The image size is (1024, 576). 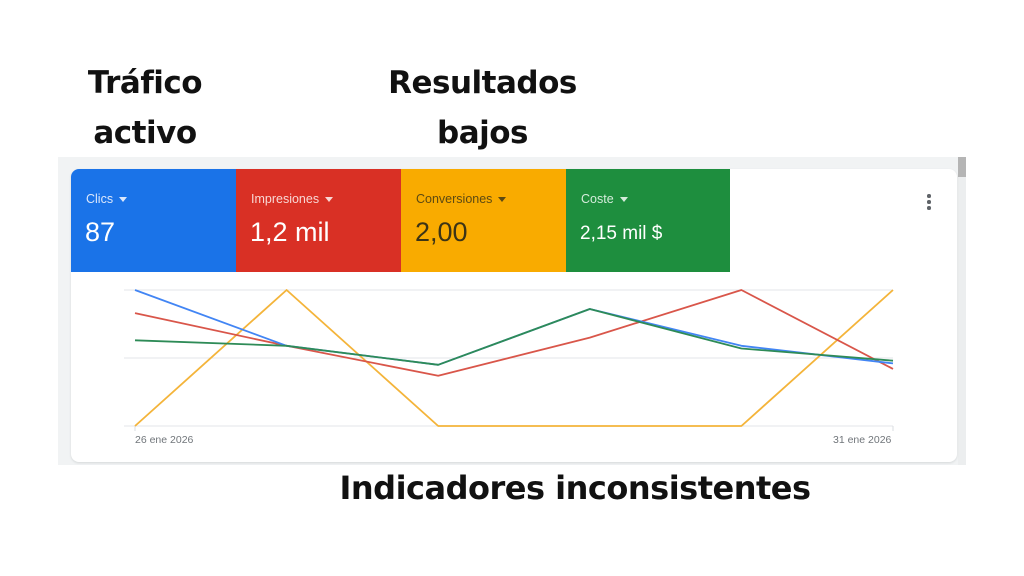 What do you see at coordinates (483, 220) in the screenshot?
I see `metric-tile-conversiones: Conversiones 2,00` at bounding box center [483, 220].